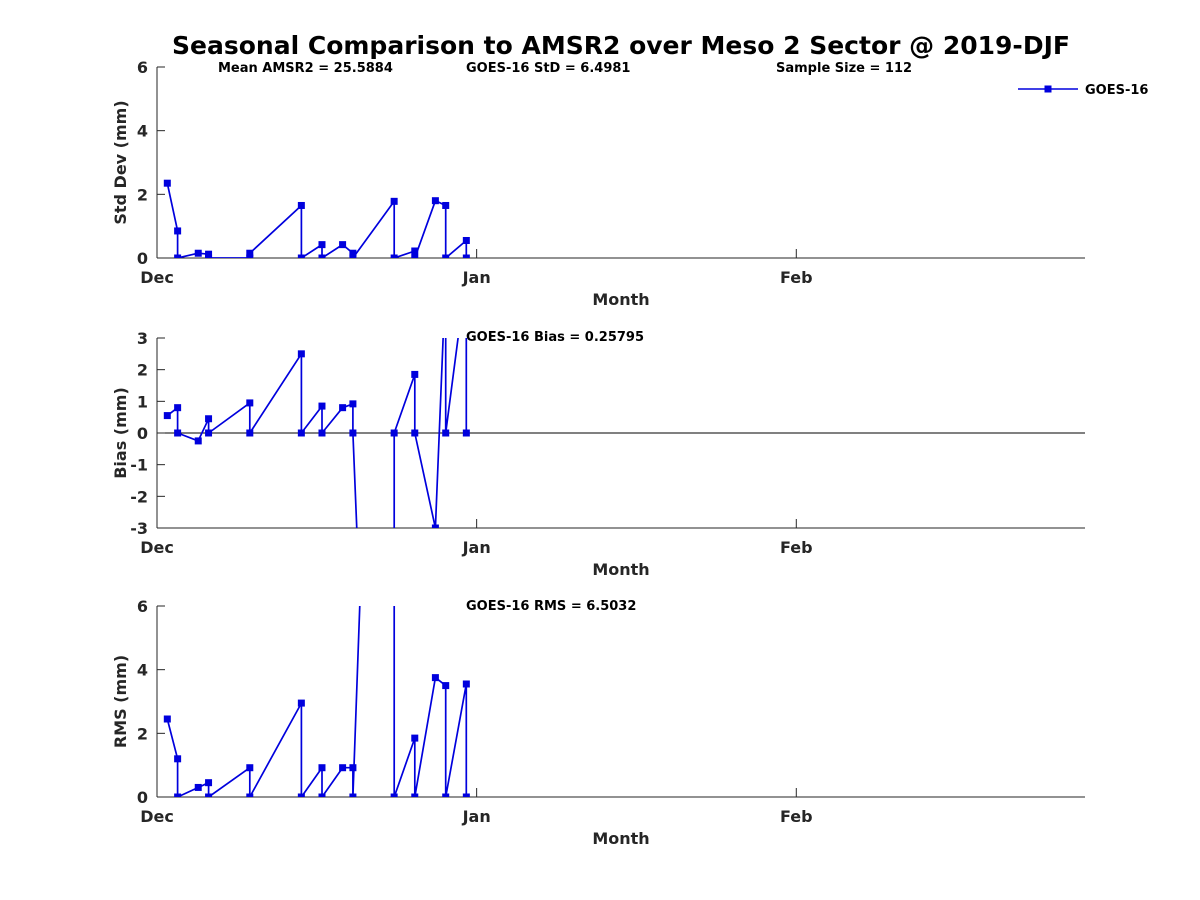 The height and width of the screenshot is (900, 1200). Describe the element at coordinates (120, 162) in the screenshot. I see `y-axis-label: Std Dev (mm)` at that location.